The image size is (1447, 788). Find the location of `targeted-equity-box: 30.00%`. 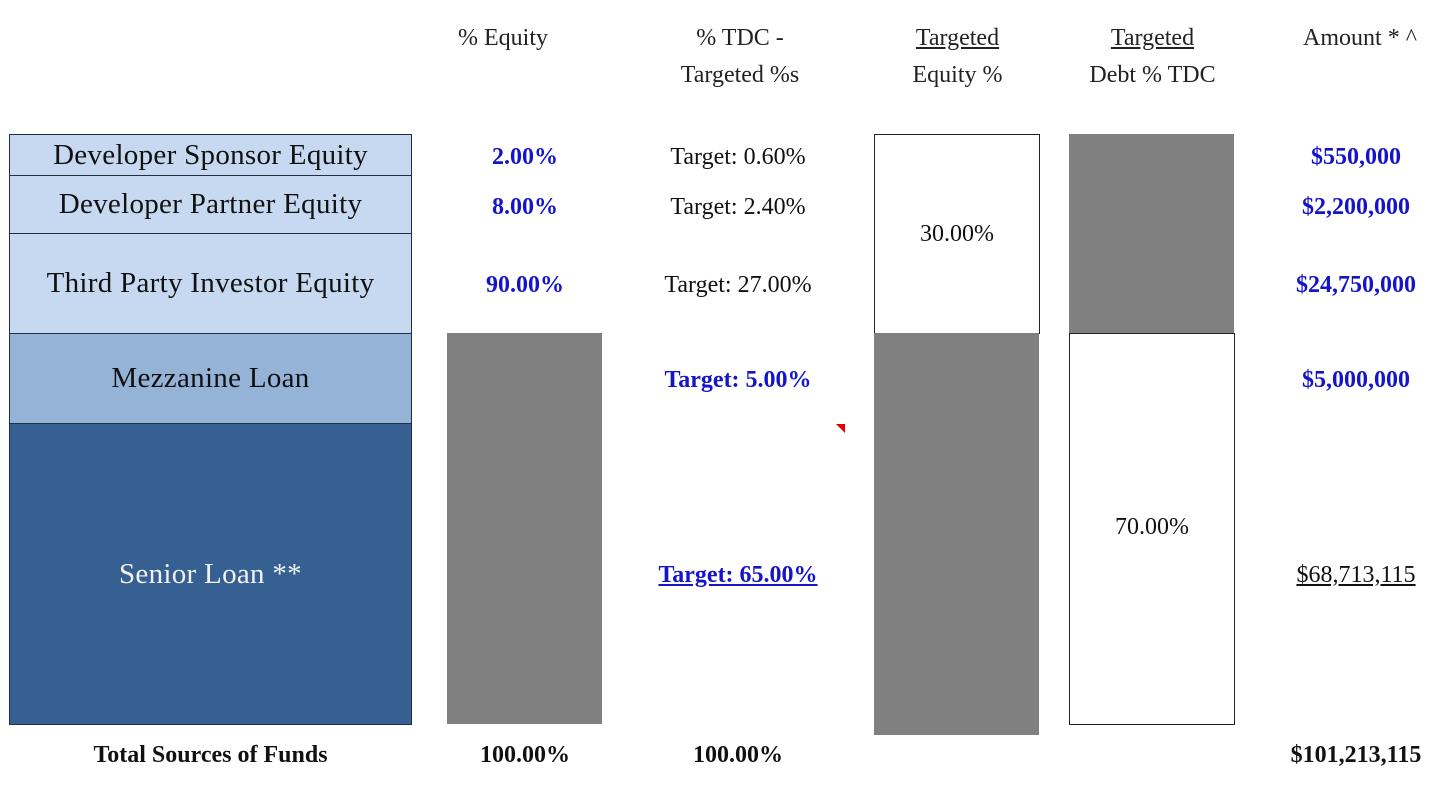

targeted-equity-box: 30.00% is located at coordinates (957, 234).